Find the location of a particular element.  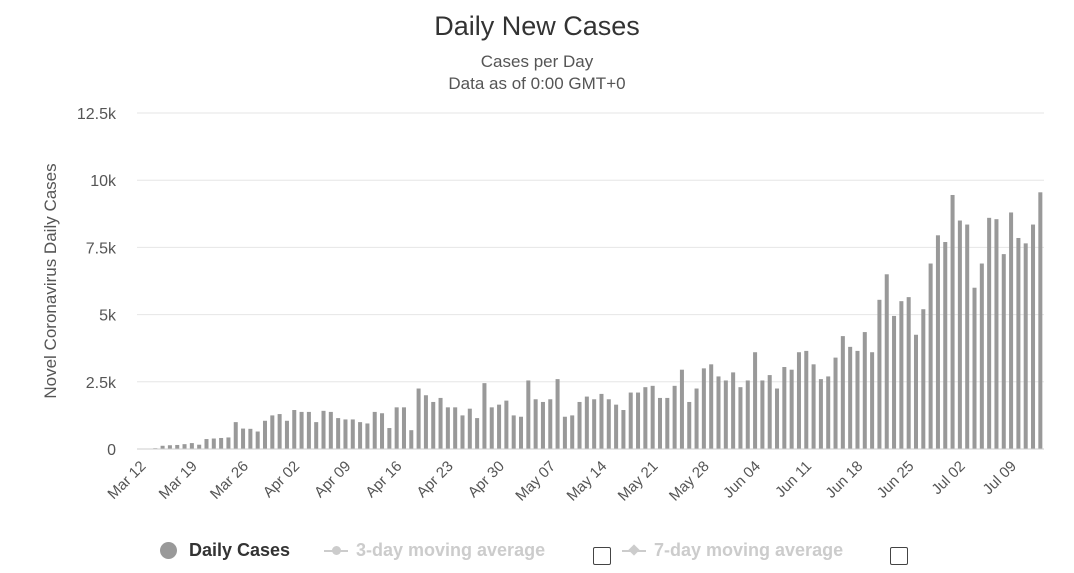

legend-item-7-day-average: 7-day moving average is located at coordinates (732, 550).